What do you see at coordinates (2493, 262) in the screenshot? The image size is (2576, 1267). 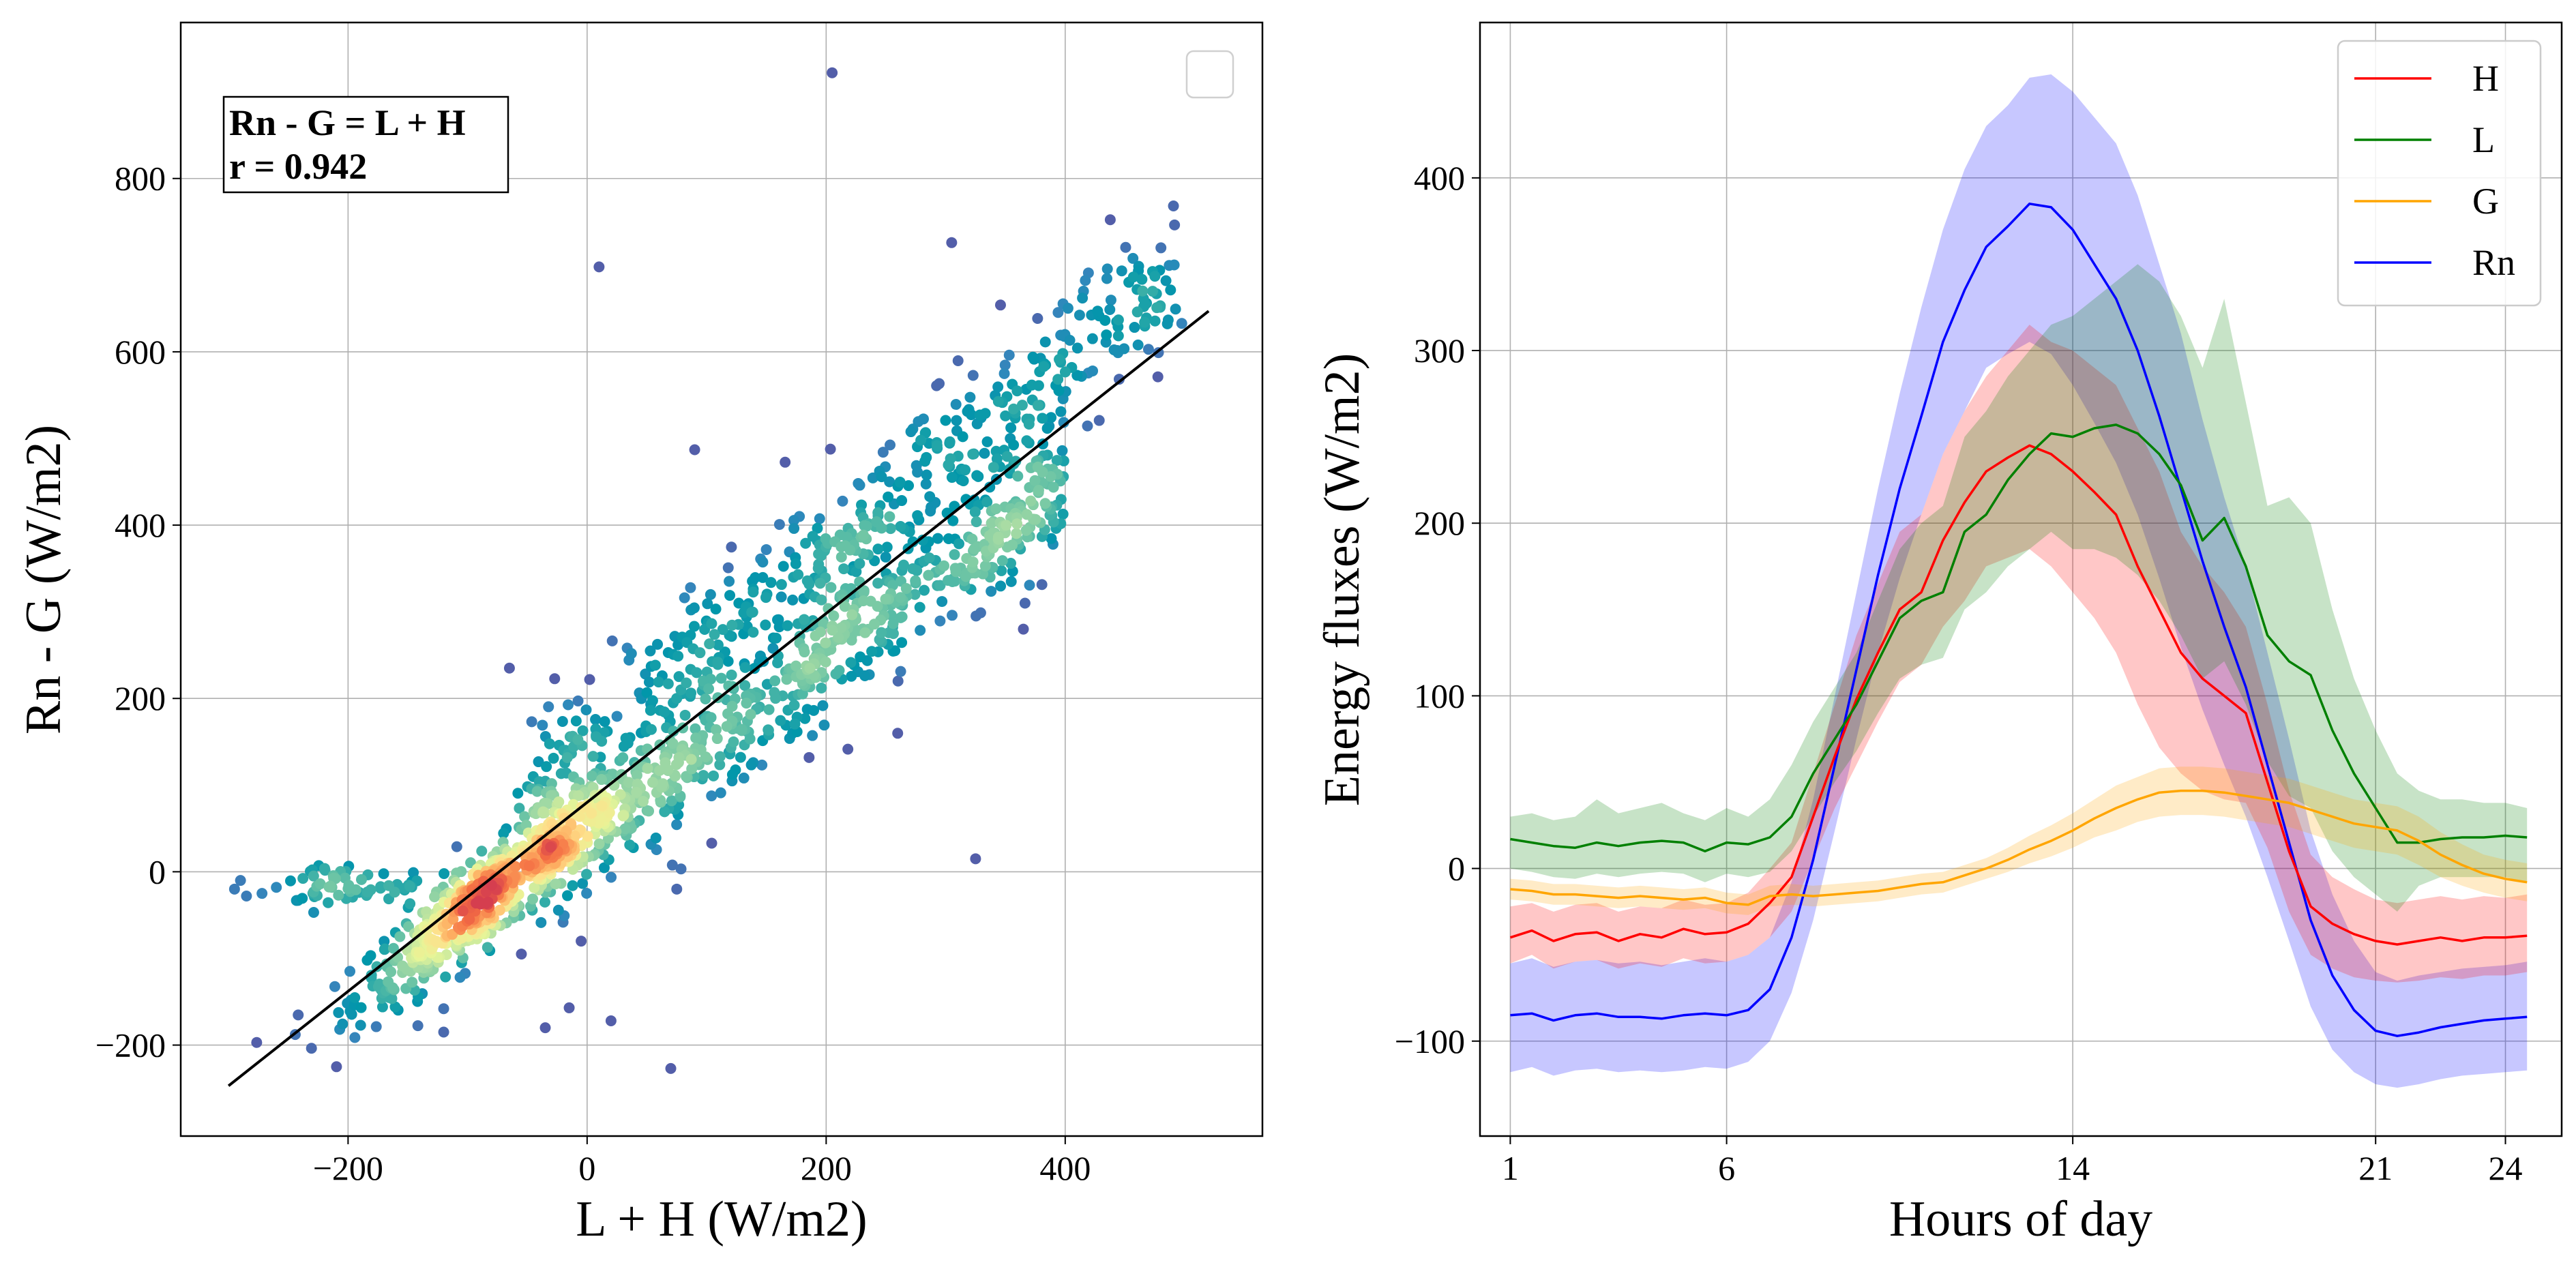 I see `legend-label-rn: Rn` at bounding box center [2493, 262].